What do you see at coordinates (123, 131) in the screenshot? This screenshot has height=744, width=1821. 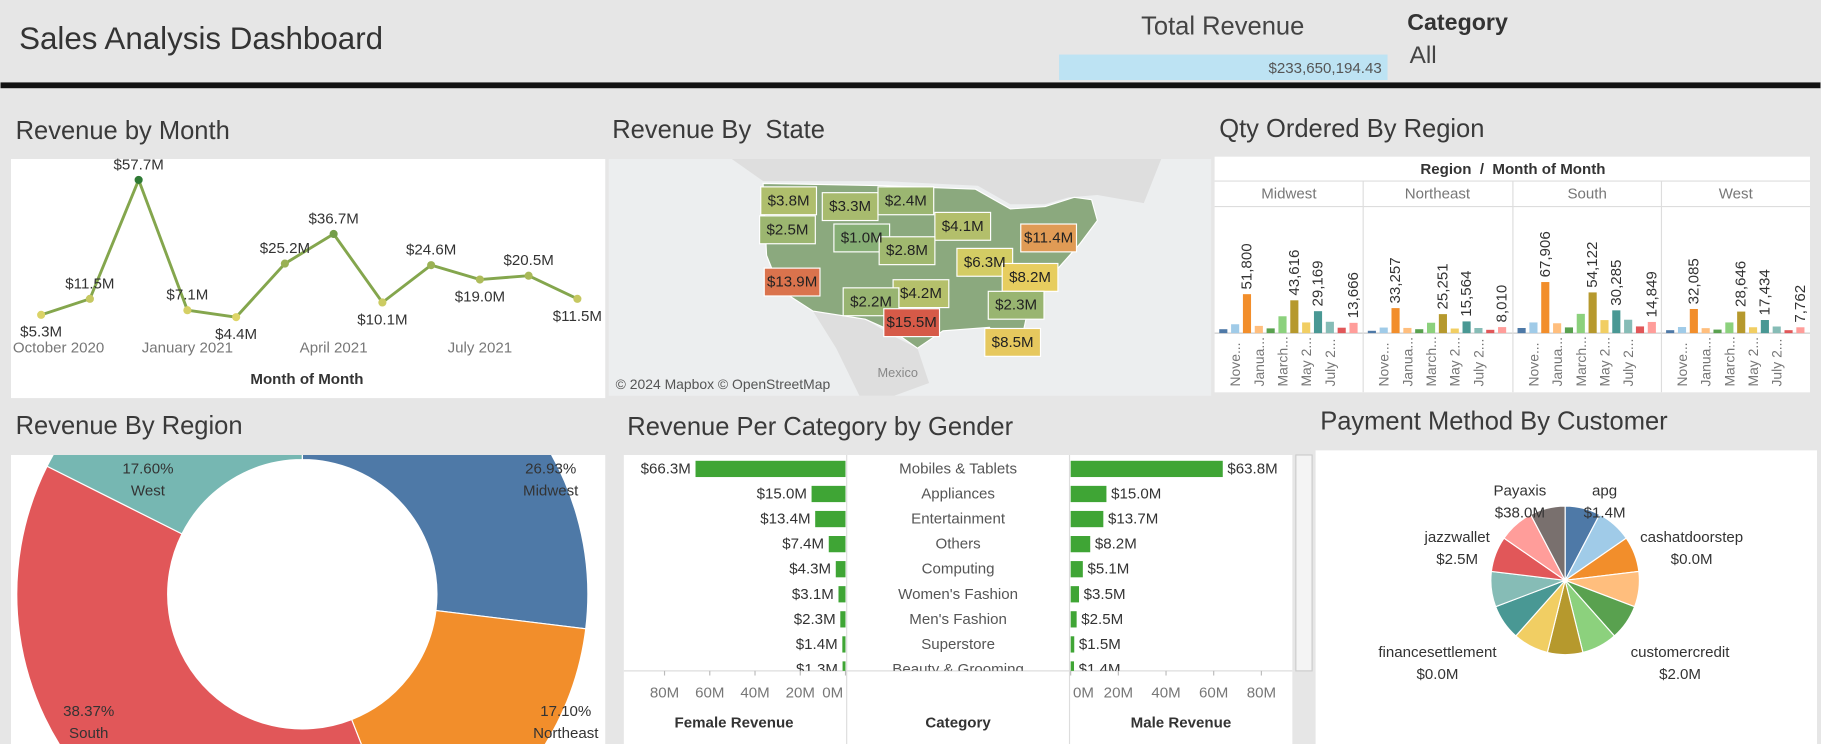 I see `chart-title: Revenue by Month` at bounding box center [123, 131].